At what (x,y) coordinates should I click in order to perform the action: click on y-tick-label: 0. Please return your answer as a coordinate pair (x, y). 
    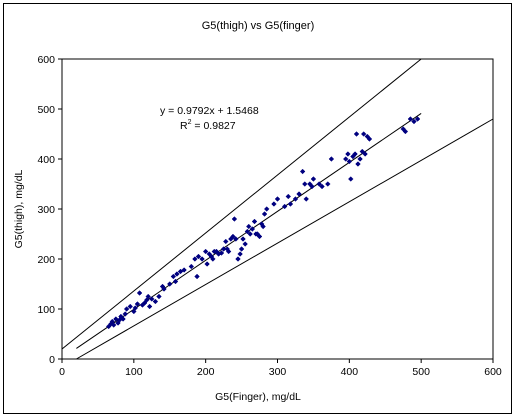
    Looking at the image, I should click on (52, 360).